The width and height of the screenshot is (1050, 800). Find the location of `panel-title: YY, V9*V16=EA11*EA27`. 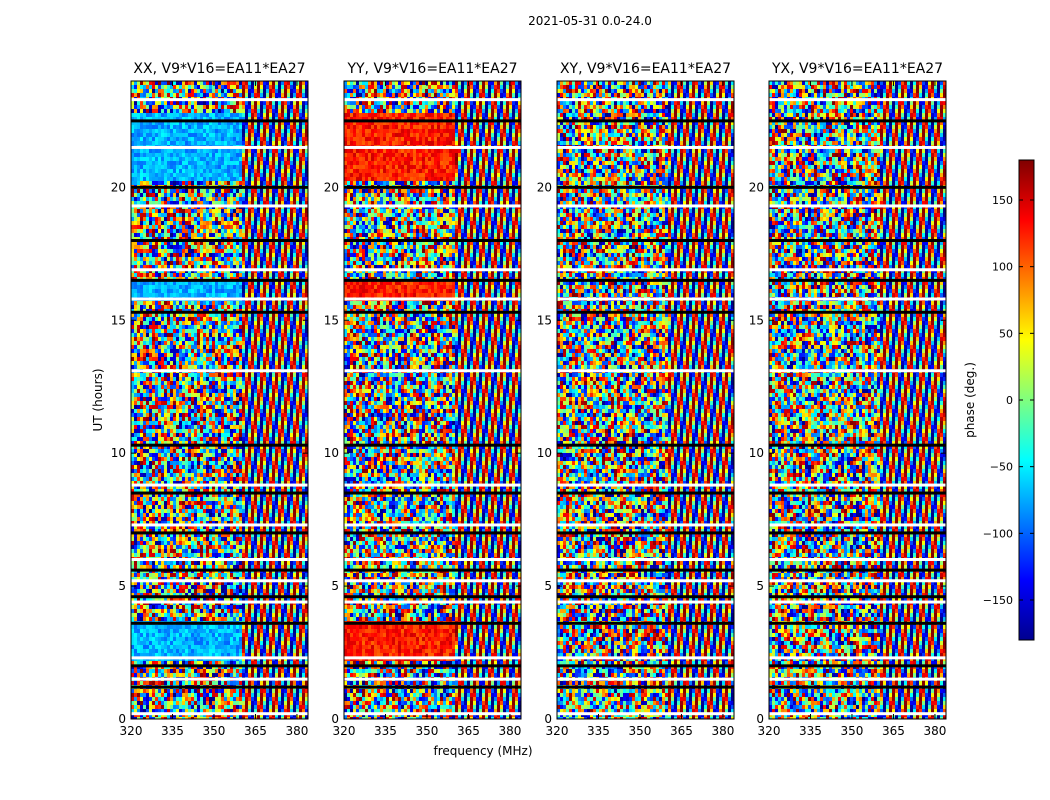

panel-title: YY, V9*V16=EA11*EA27 is located at coordinates (431, 69).